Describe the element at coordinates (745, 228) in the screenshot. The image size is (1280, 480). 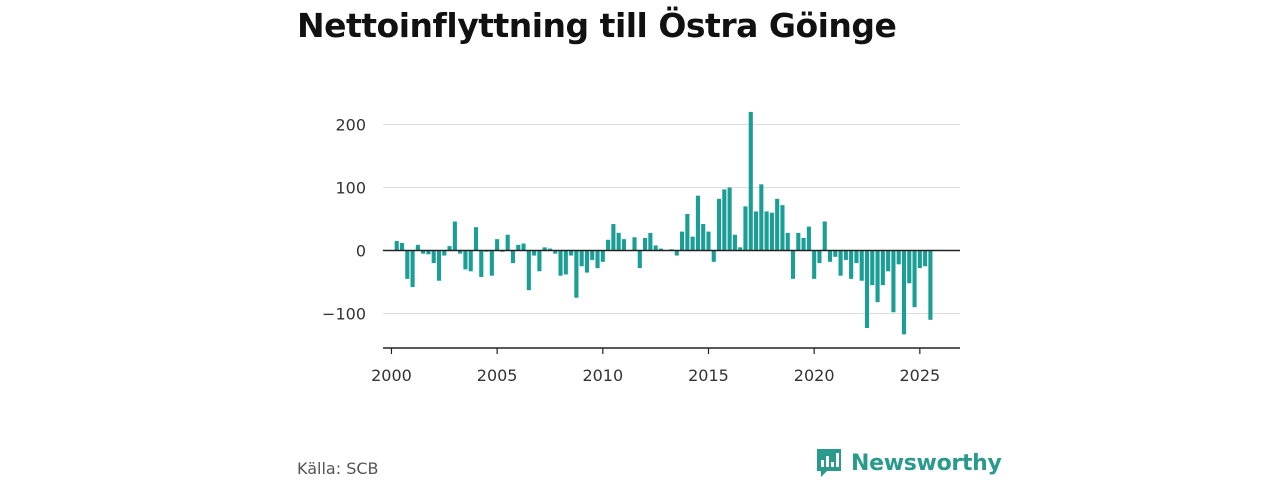
I see `bar-2016-Q4` at that location.